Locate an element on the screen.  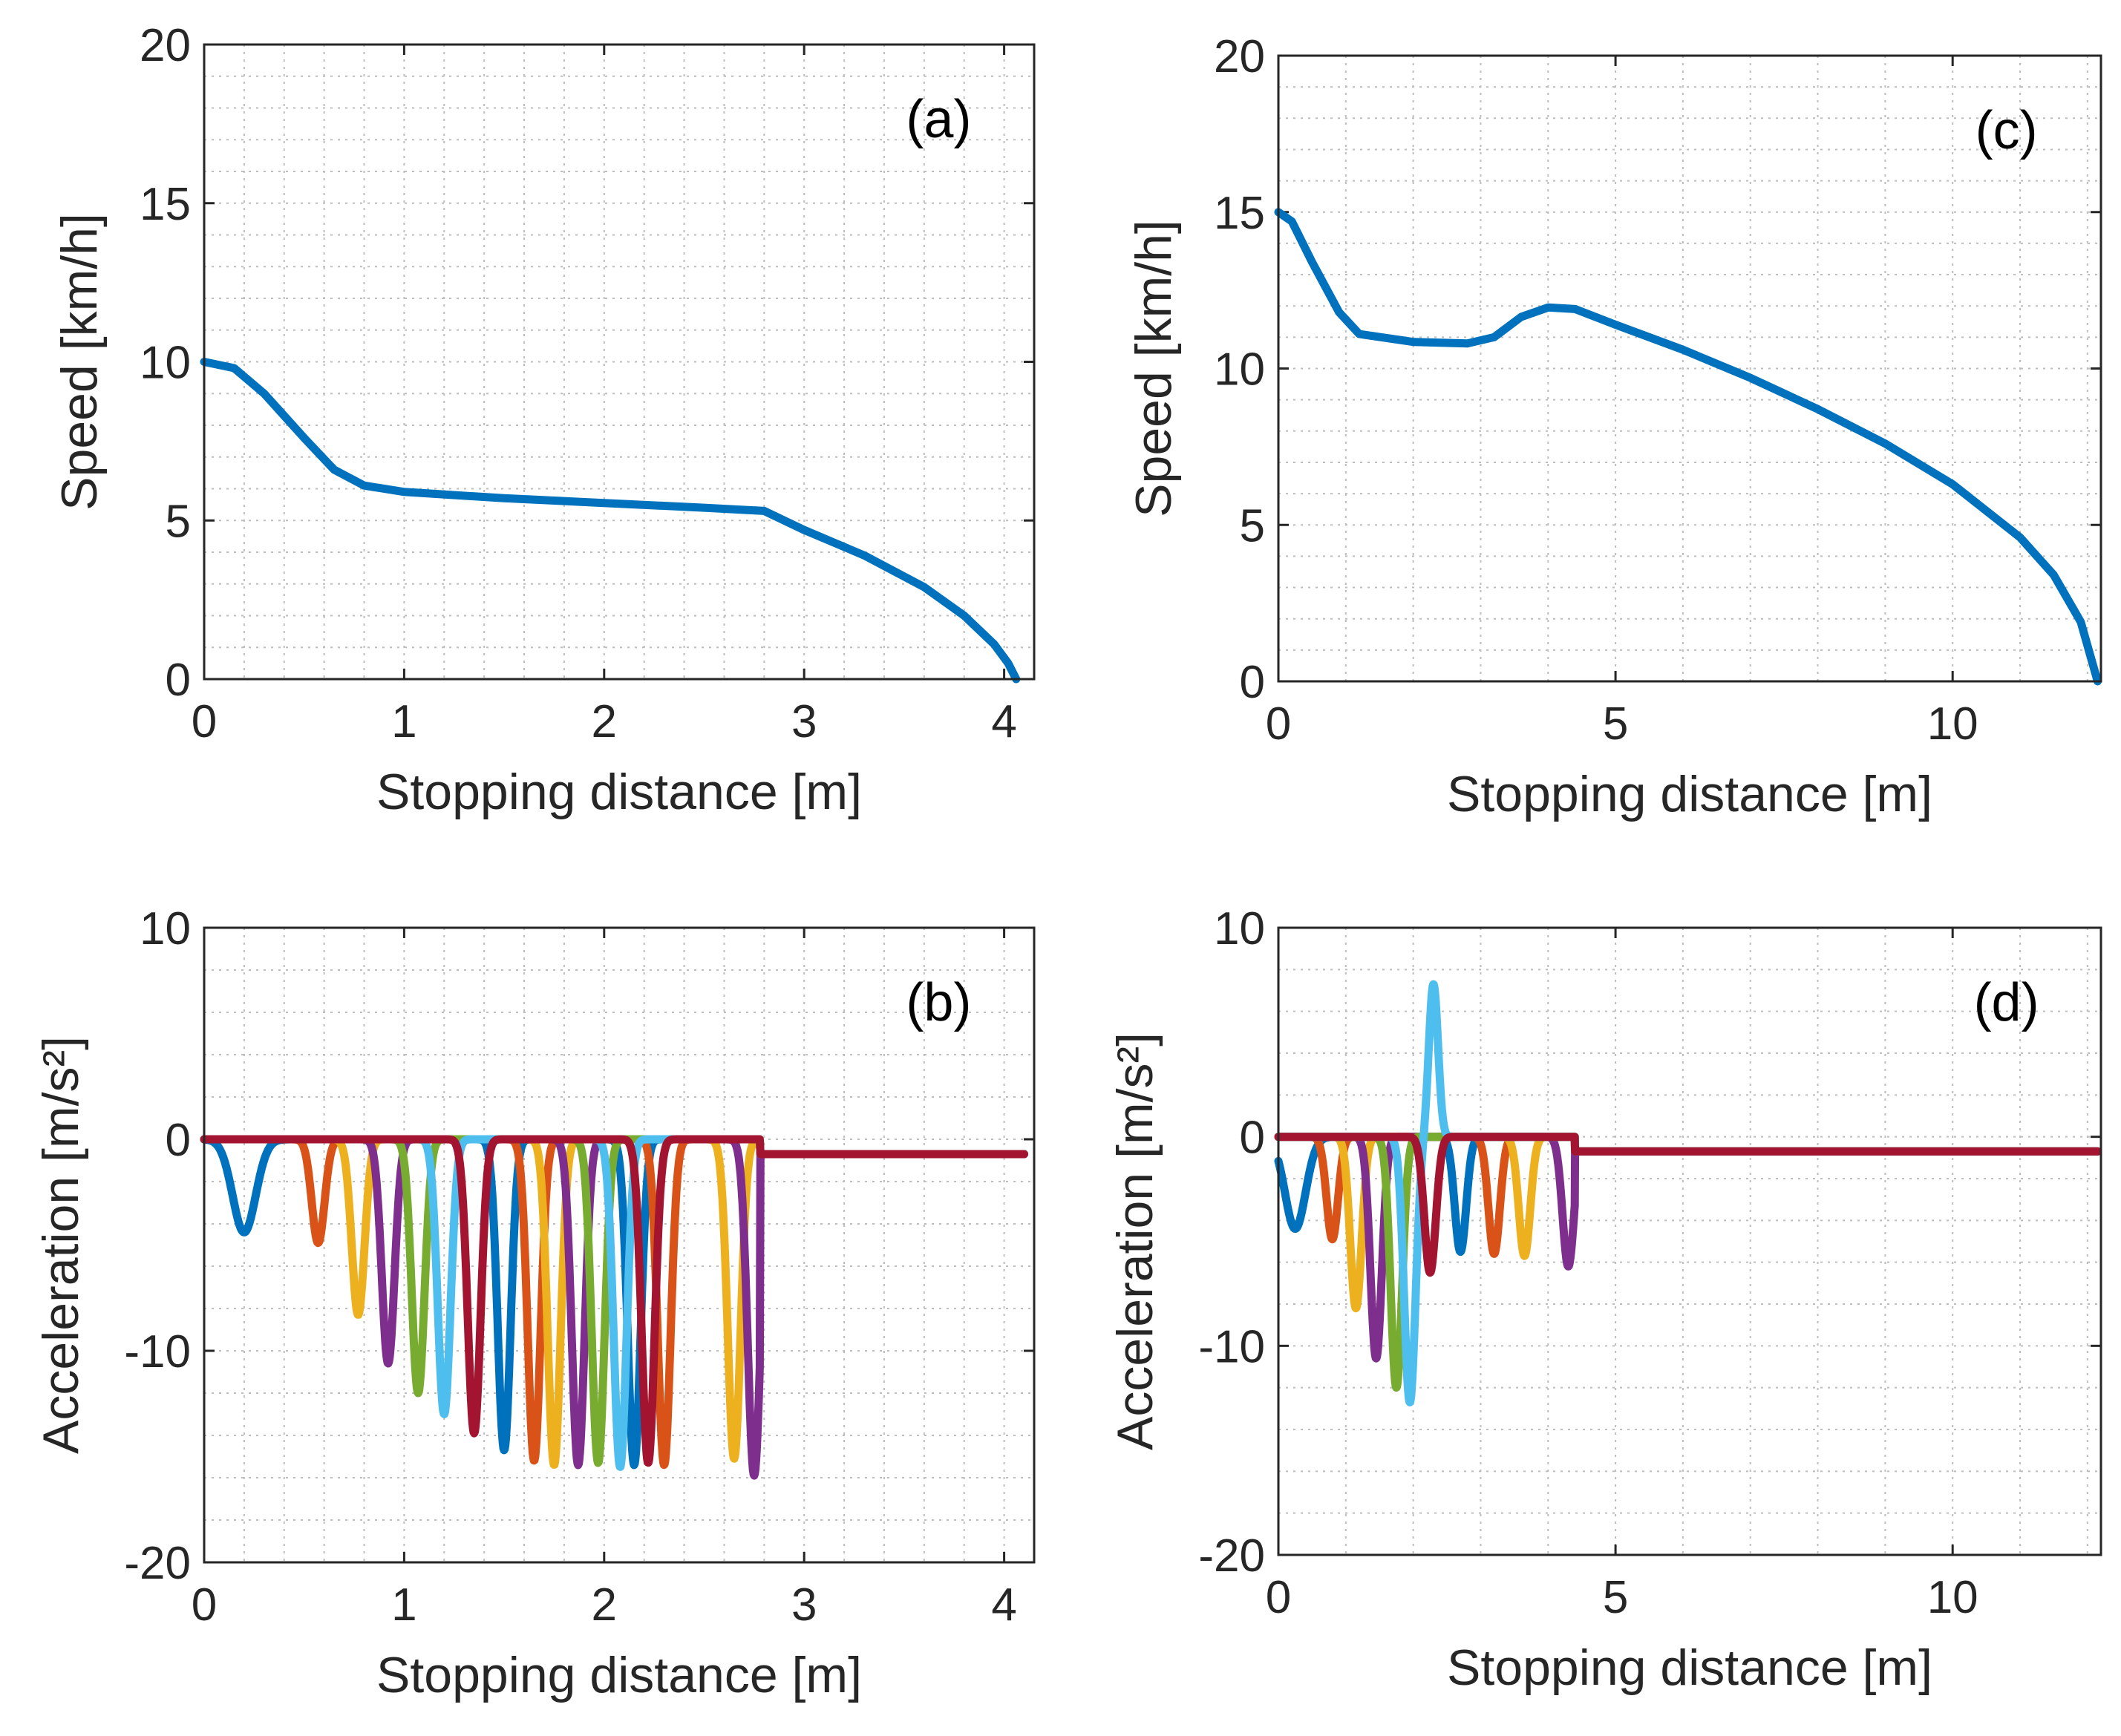
panel-label: (a) is located at coordinates (938, 119).